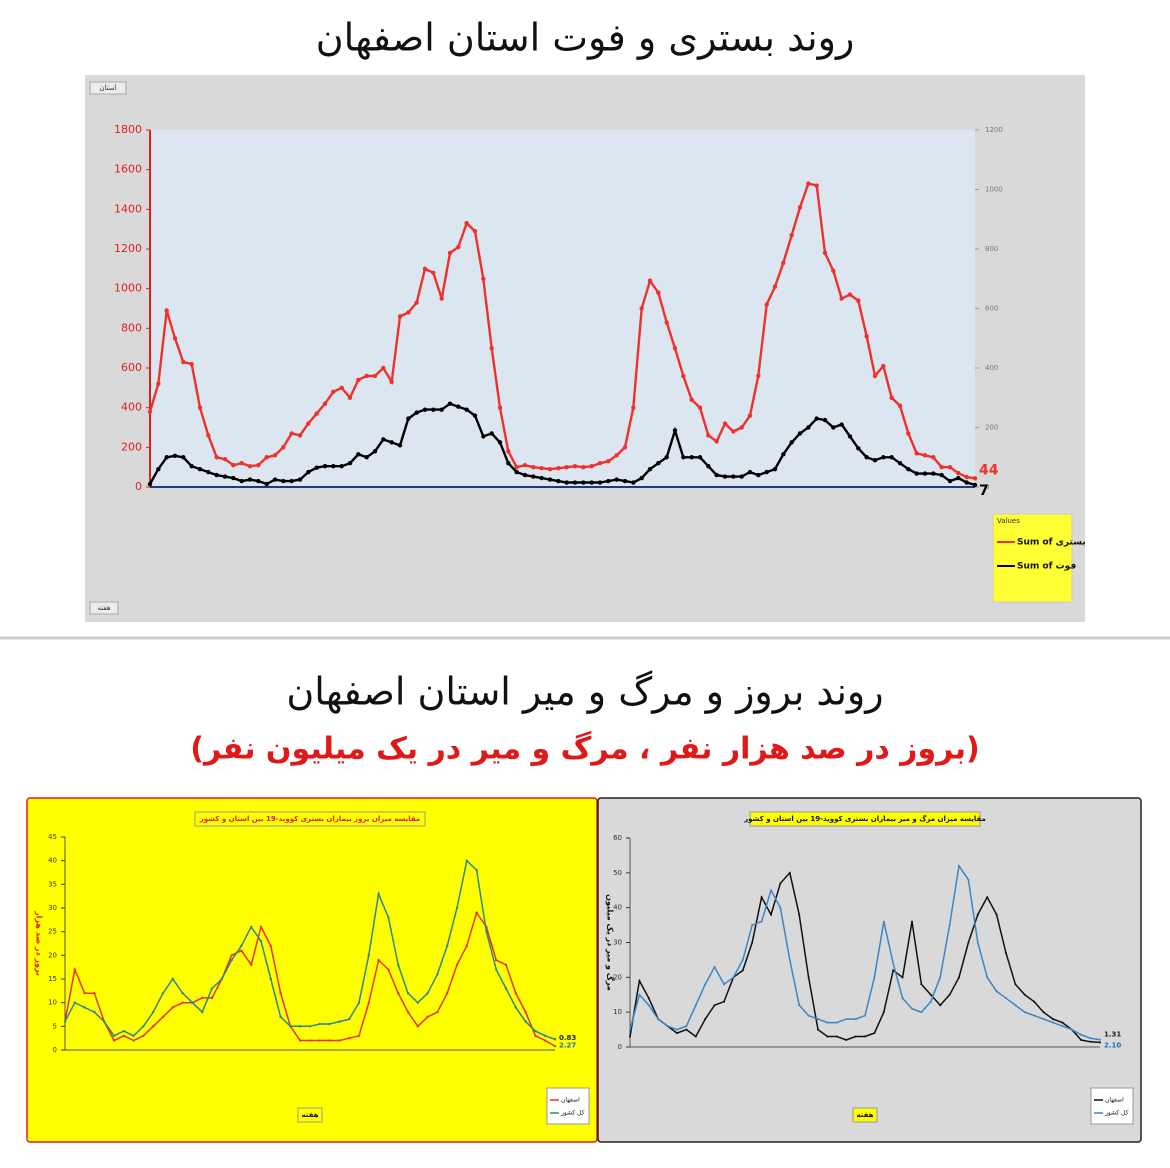 The image size is (1170, 1168). What do you see at coordinates (991, 368) in the screenshot?
I see `y2-tick-label: 400` at bounding box center [991, 368].